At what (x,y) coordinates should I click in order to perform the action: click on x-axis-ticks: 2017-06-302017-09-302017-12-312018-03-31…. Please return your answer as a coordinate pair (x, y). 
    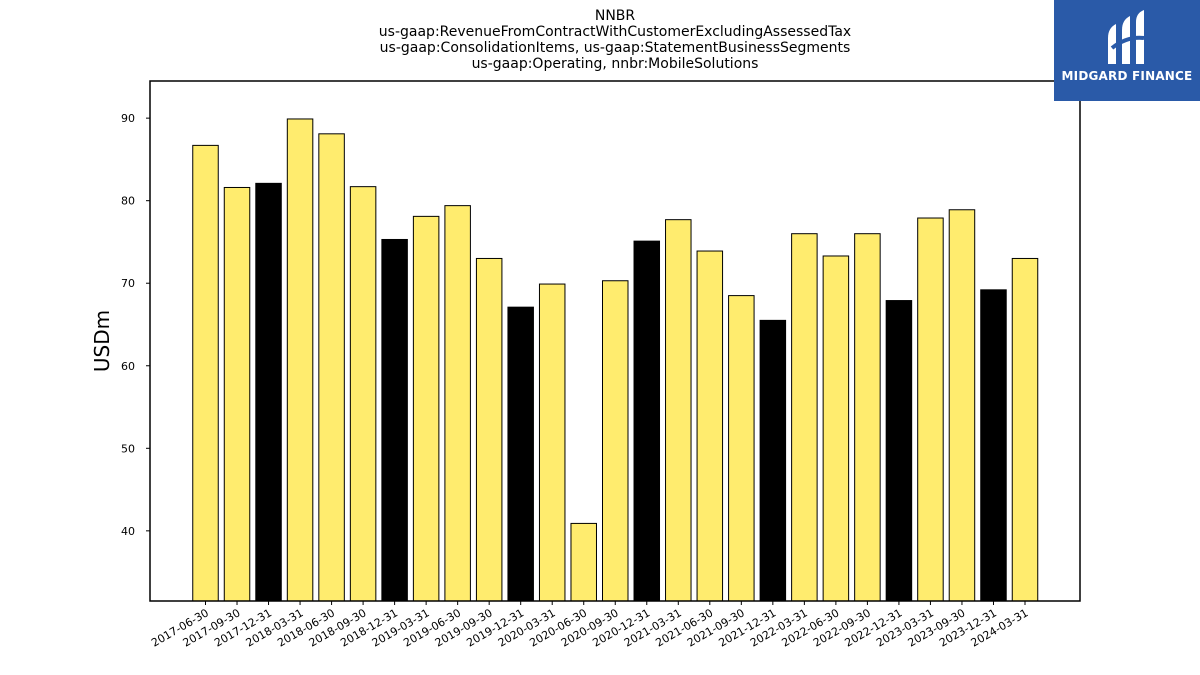
    Looking at the image, I should click on (590, 625).